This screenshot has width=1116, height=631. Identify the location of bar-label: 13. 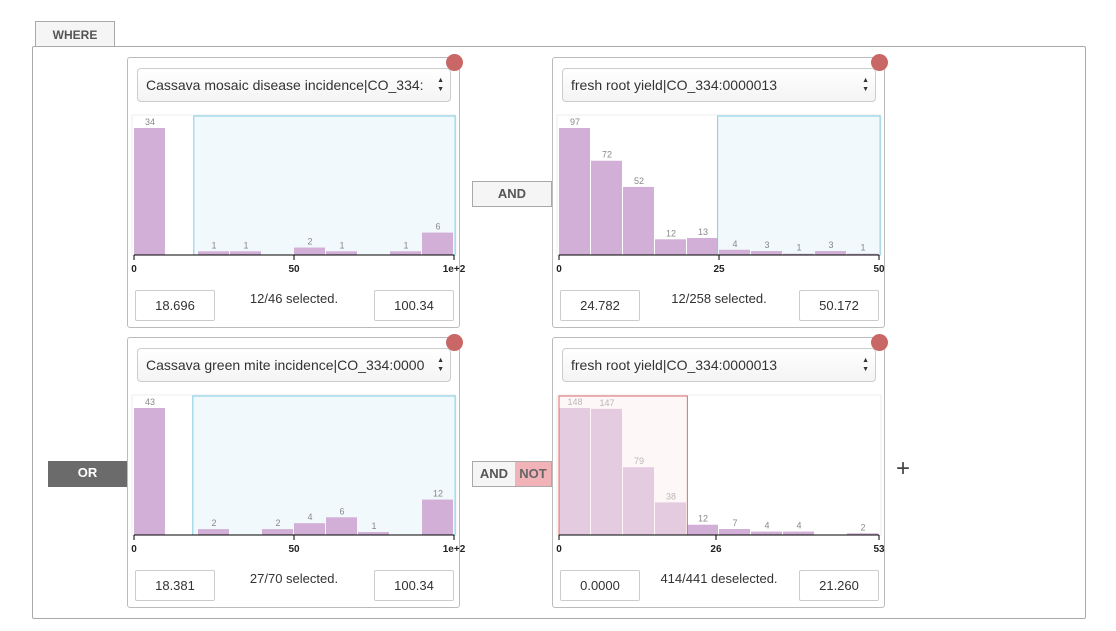
(703, 232).